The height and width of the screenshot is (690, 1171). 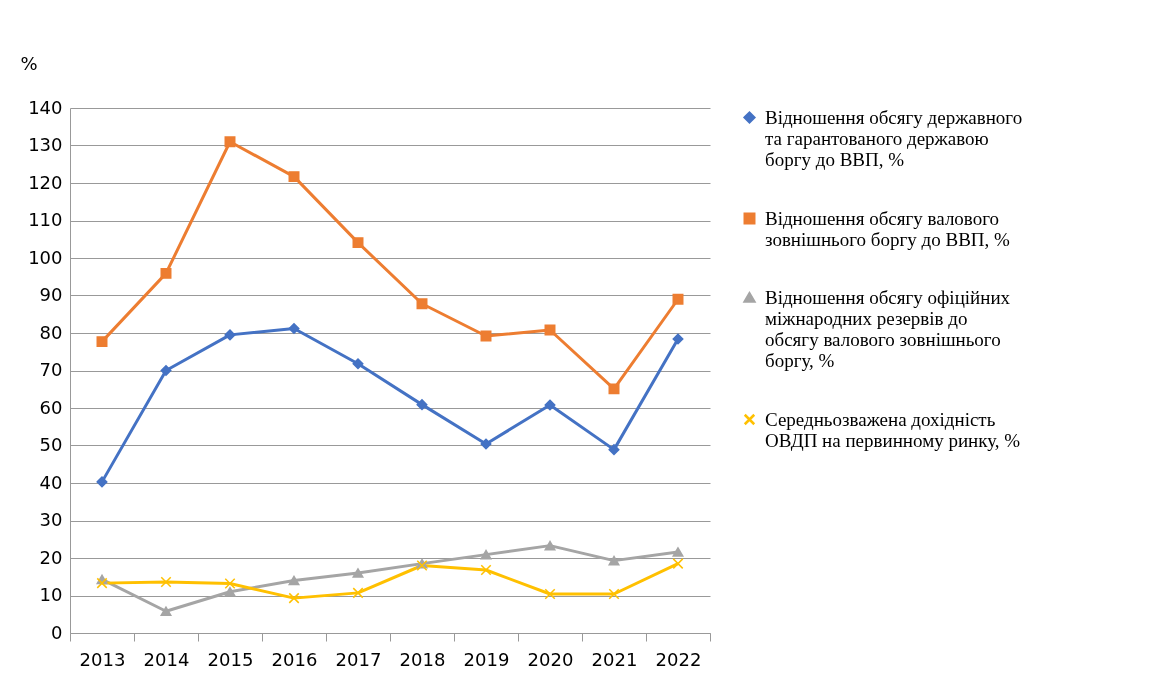 What do you see at coordinates (166, 659) in the screenshot?
I see `x-tick-label: 2014` at bounding box center [166, 659].